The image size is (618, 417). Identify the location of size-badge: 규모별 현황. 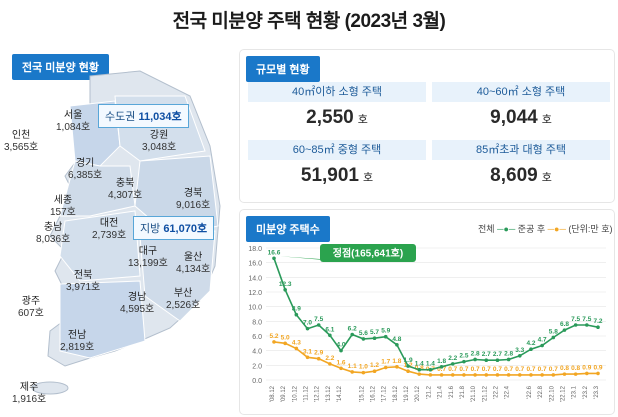
(283, 69).